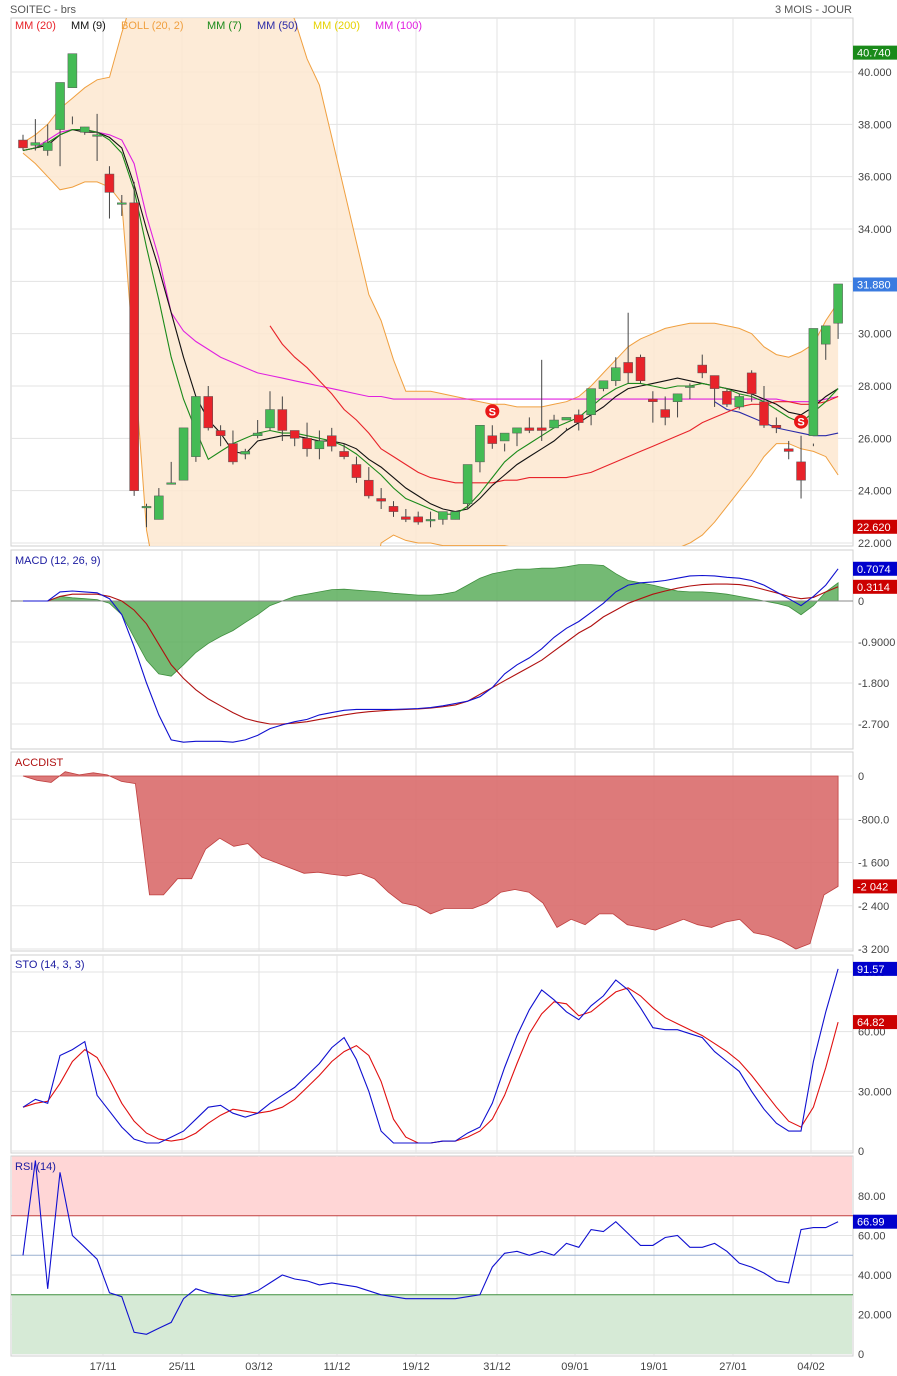 The image size is (897, 1376). I want to click on x-tick-label: 03/12, so click(259, 1367).